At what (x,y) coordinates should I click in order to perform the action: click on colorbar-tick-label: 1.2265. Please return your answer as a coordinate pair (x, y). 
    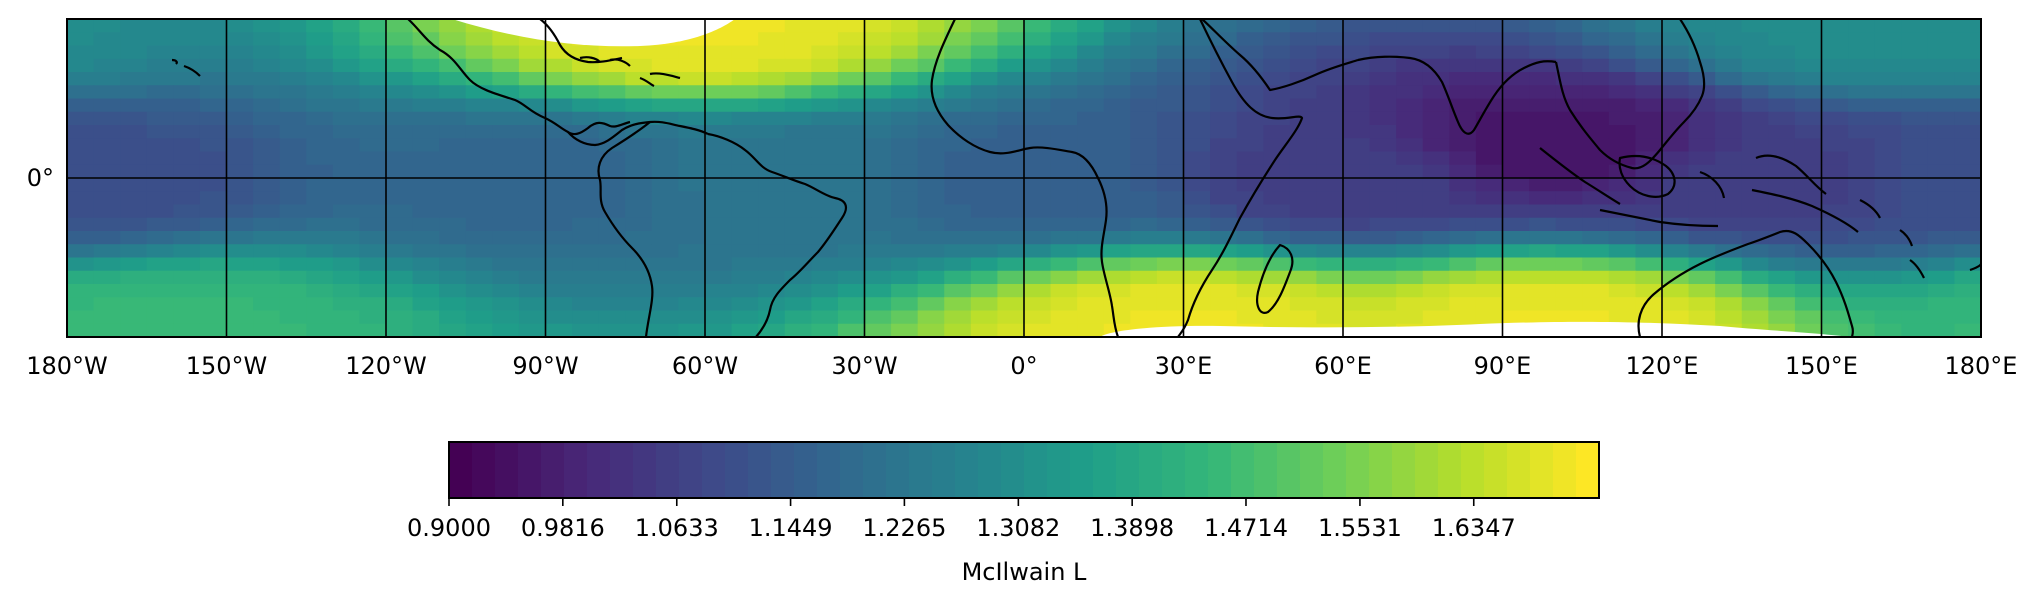
    Looking at the image, I should click on (904, 528).